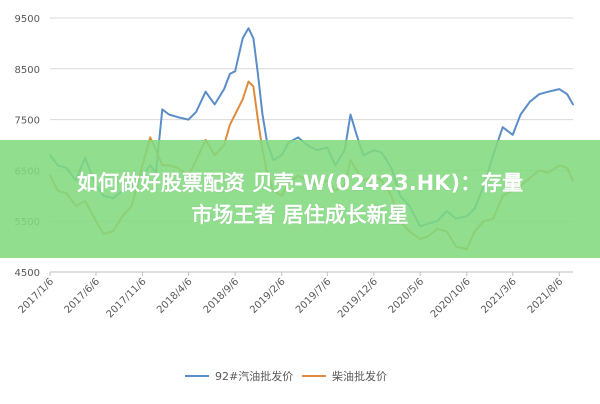 This screenshot has height=404, width=600. Describe the element at coordinates (314, 296) in the screenshot. I see `x-tick-label: 2019/7/6` at that location.